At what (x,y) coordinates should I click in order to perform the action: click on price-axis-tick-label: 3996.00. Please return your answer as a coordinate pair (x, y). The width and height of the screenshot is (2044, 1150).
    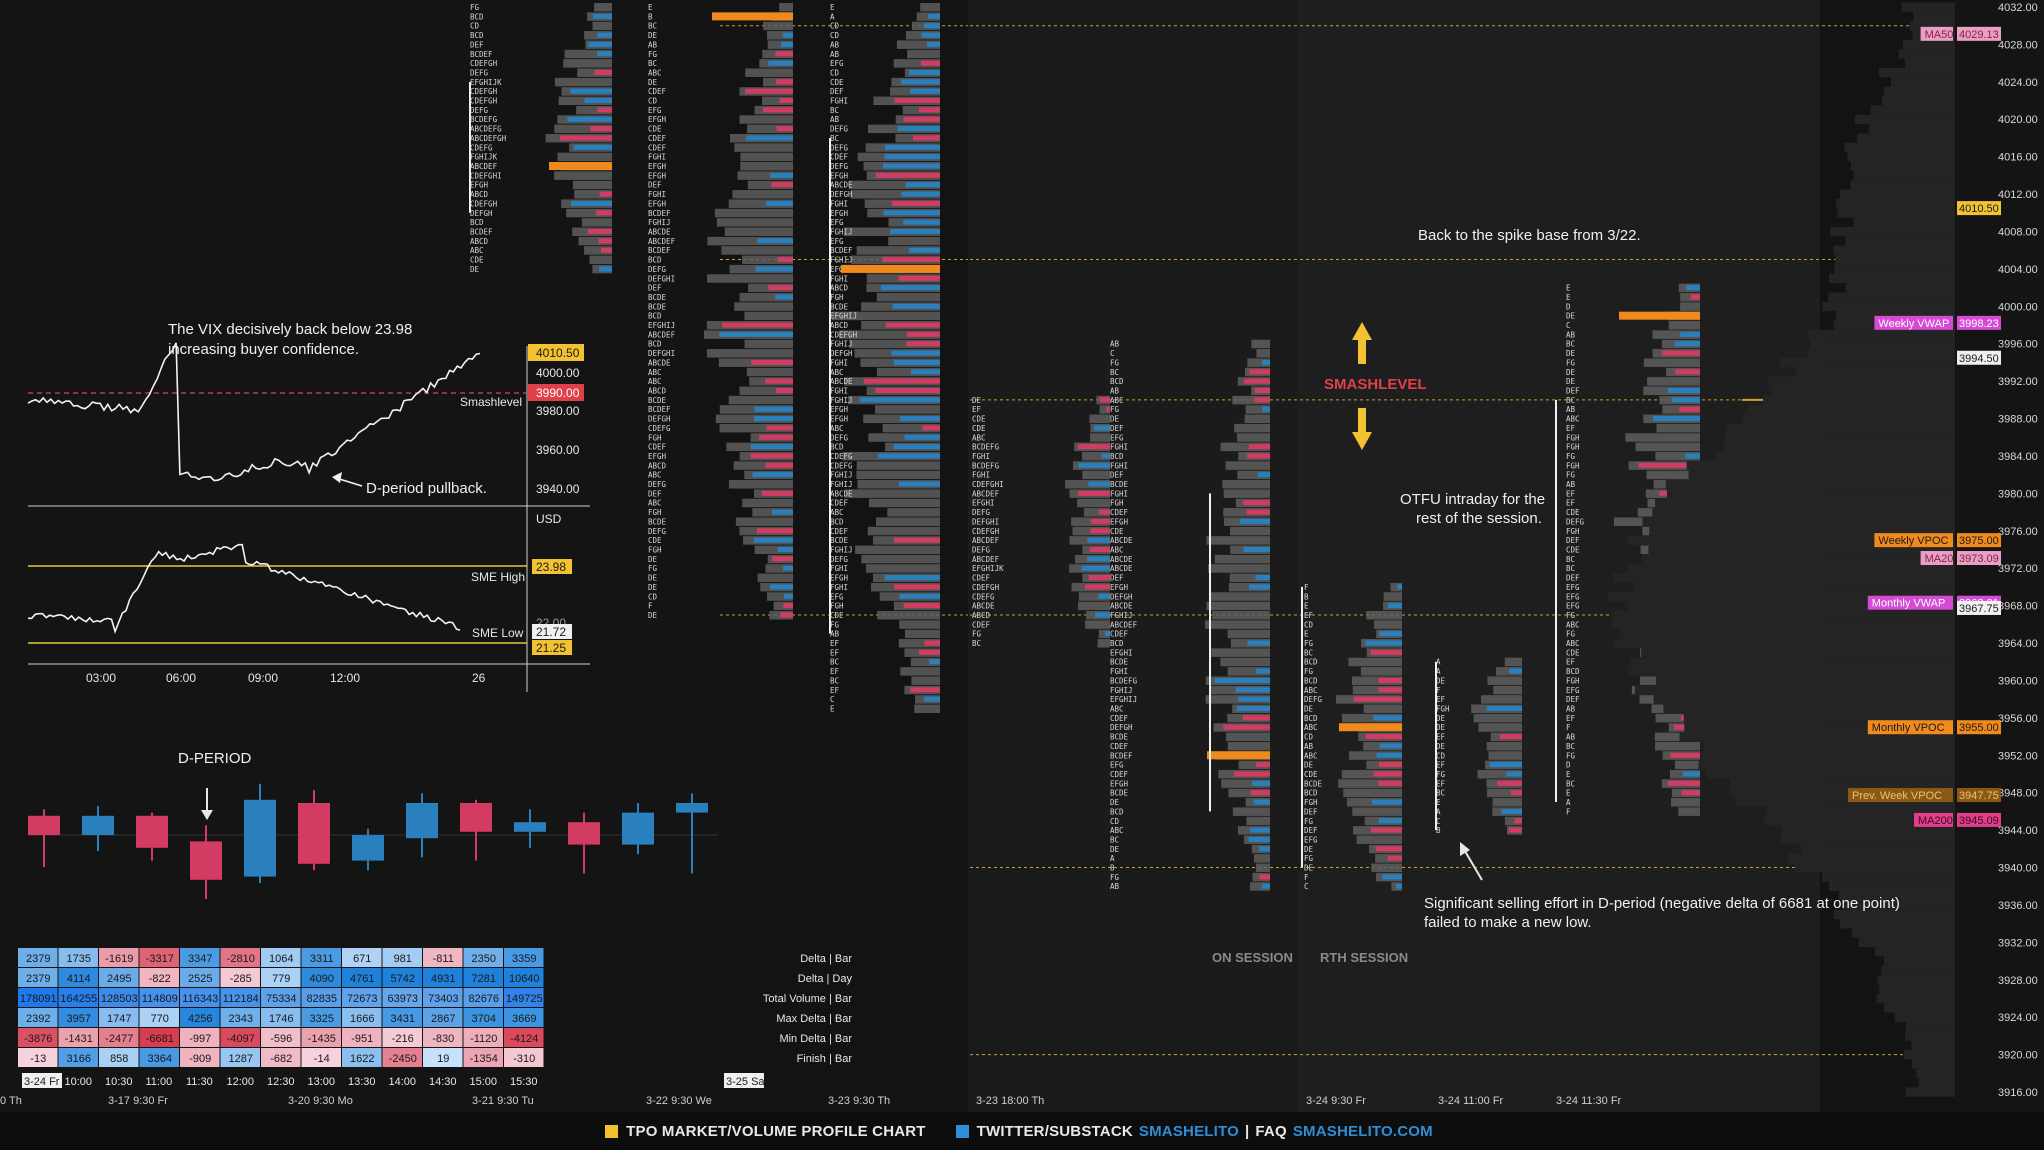
    Looking at the image, I should click on (2018, 345).